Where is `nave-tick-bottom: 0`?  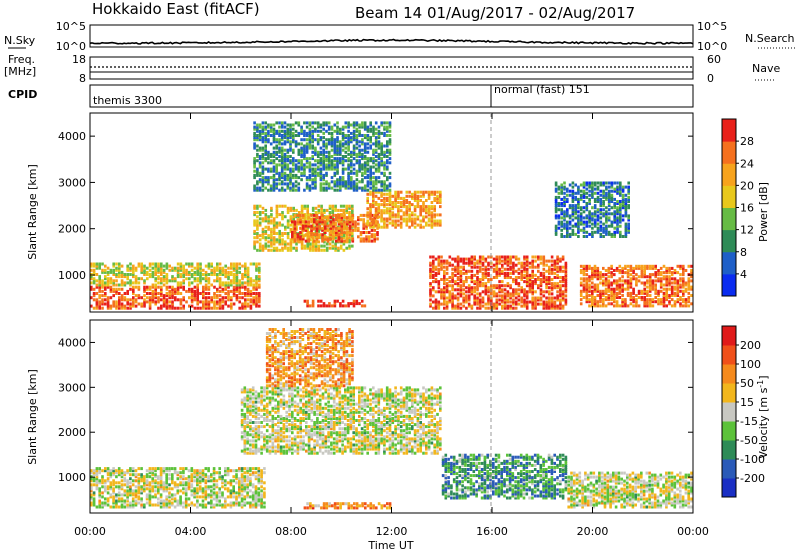
nave-tick-bottom: 0 is located at coordinates (710, 78).